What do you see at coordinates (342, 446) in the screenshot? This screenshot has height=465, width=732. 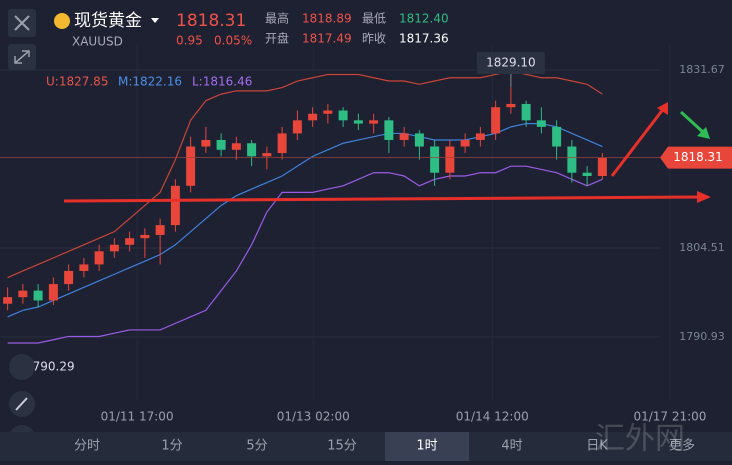 I see `tab: 15分` at bounding box center [342, 446].